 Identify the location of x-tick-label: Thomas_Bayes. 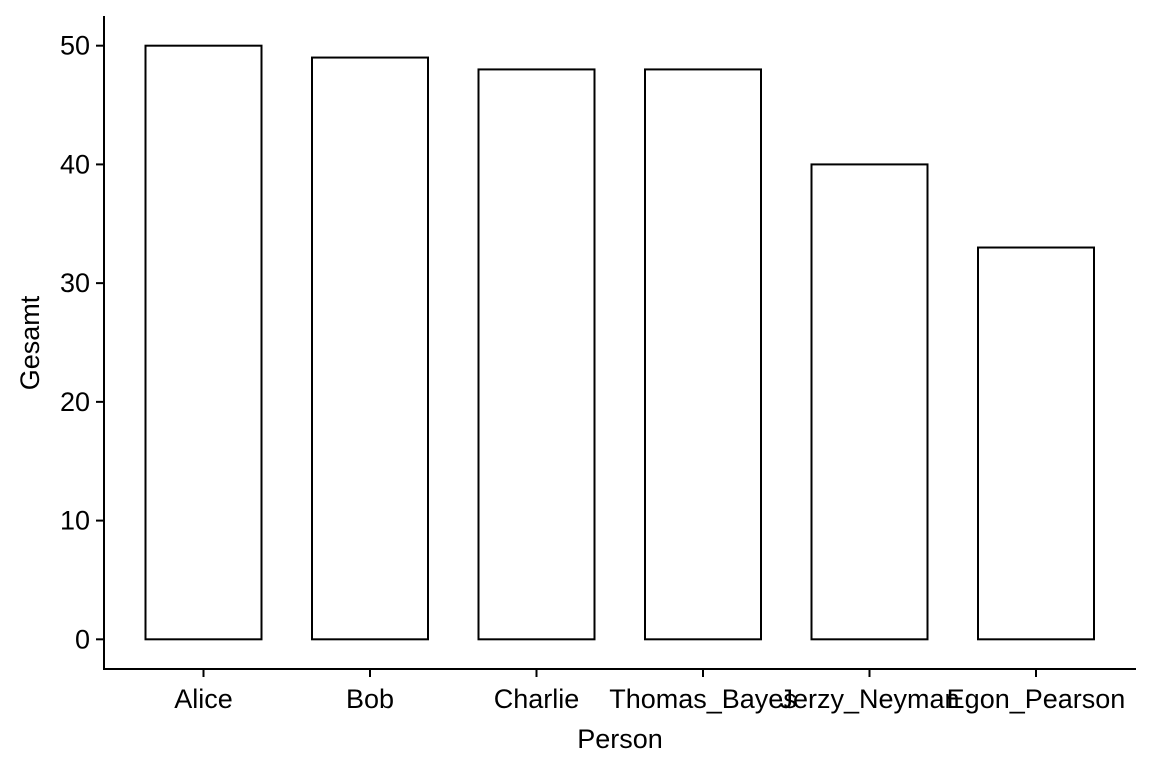
(703, 699).